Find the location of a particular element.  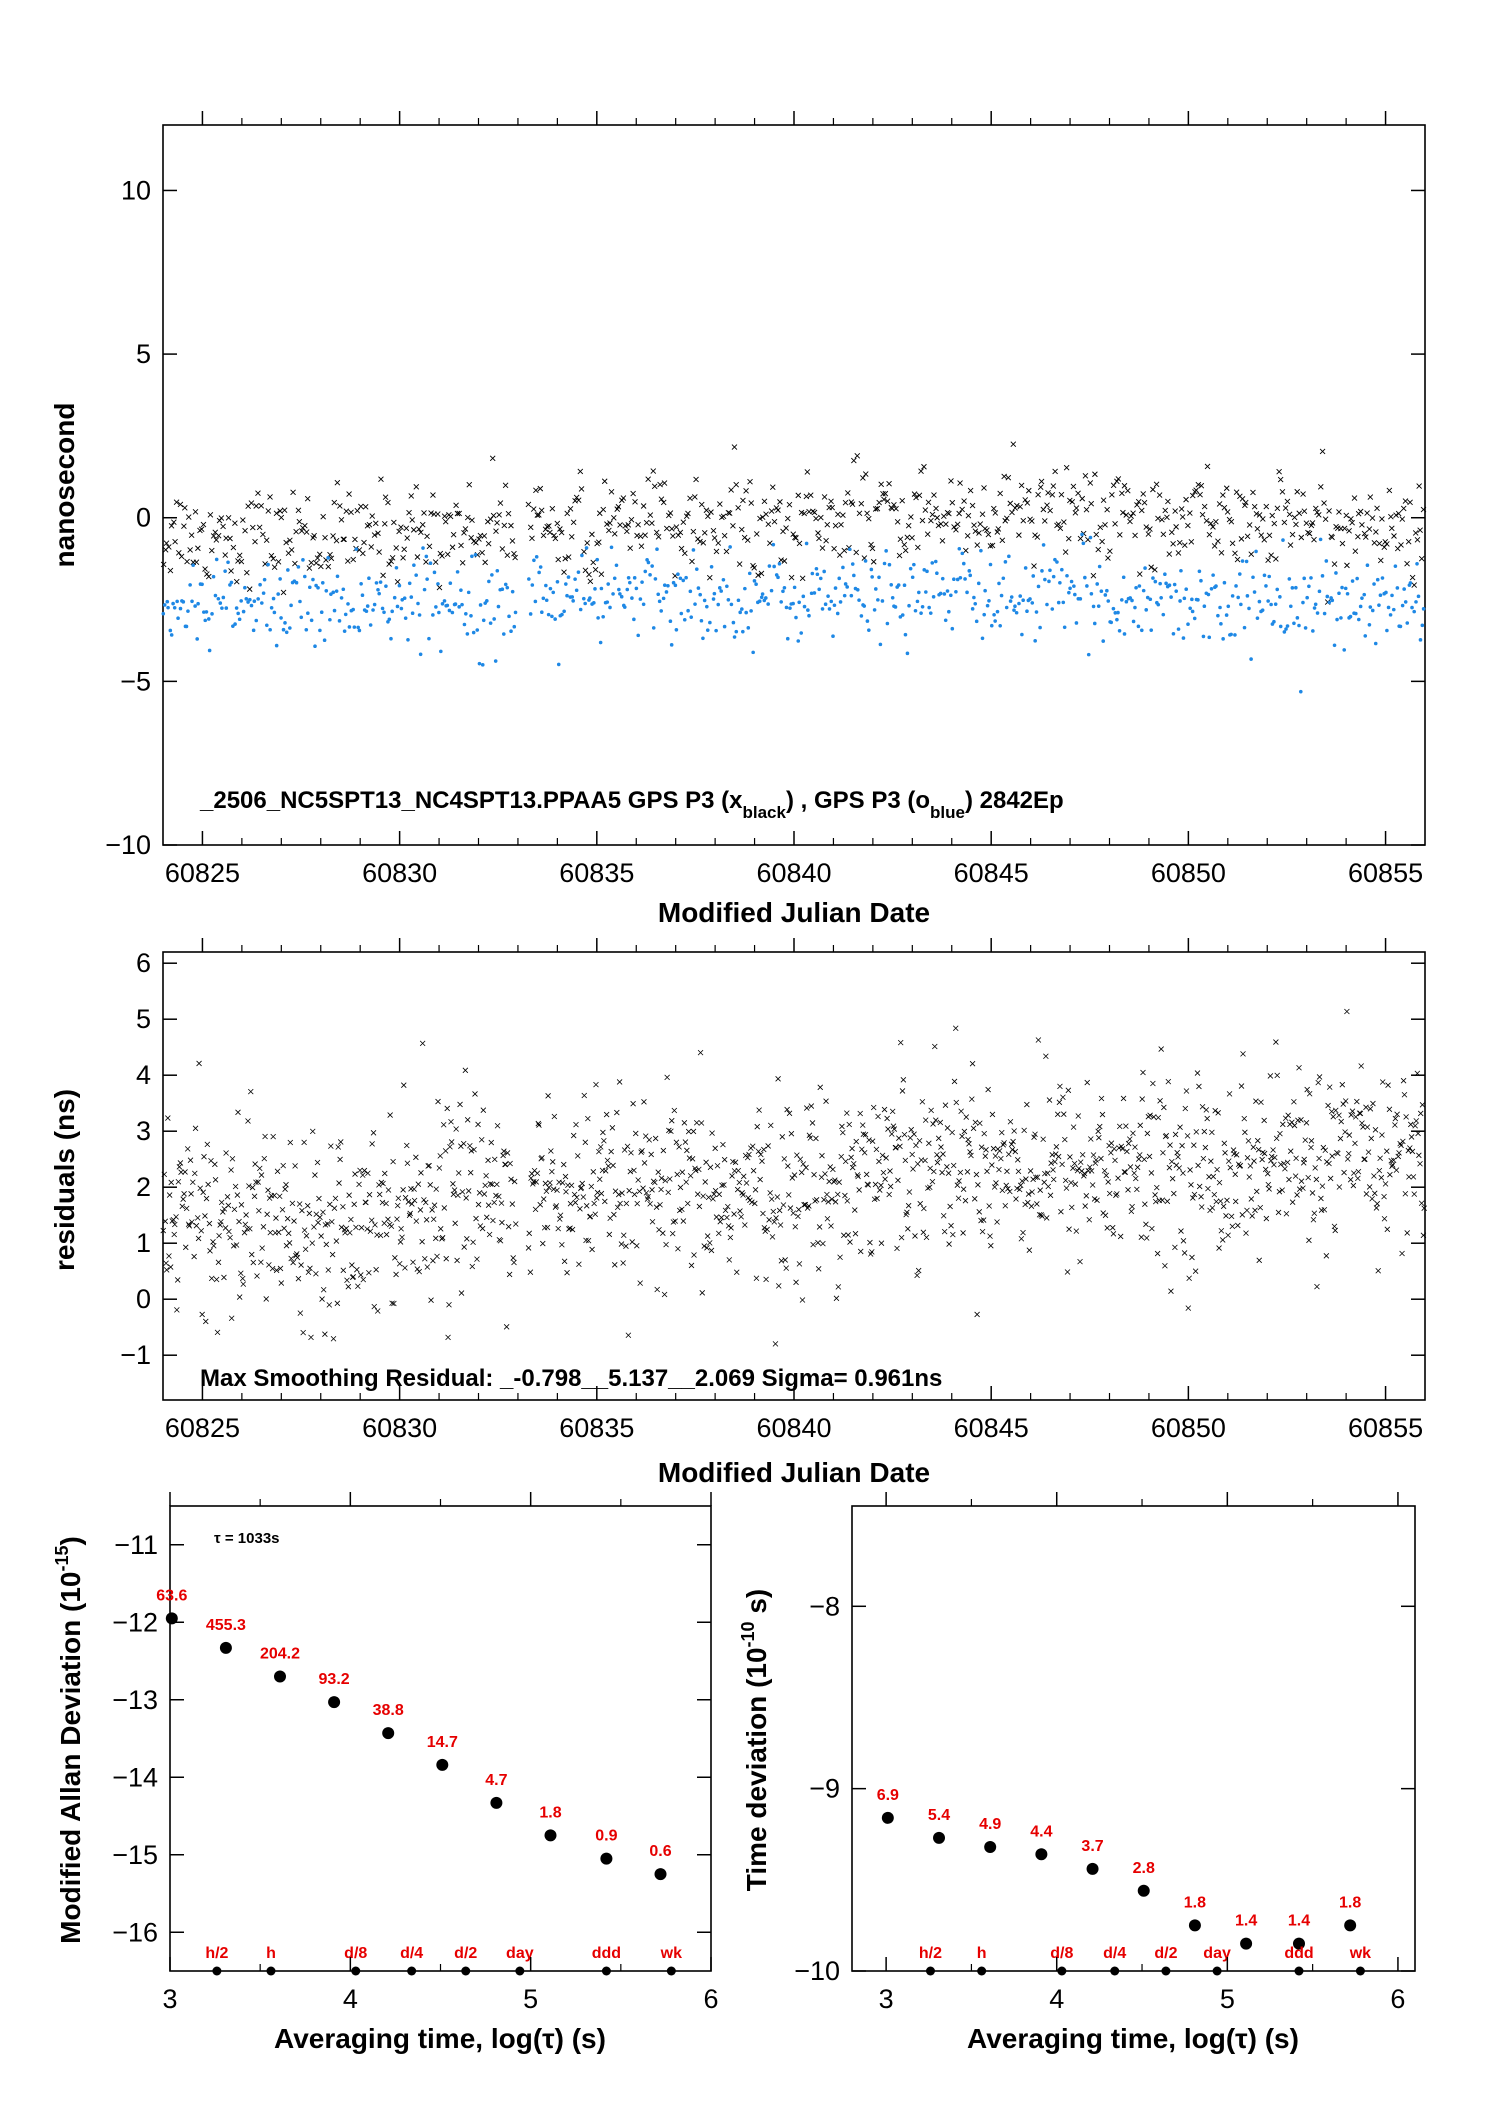

x-tick-label: 4 is located at coordinates (1056, 1999).